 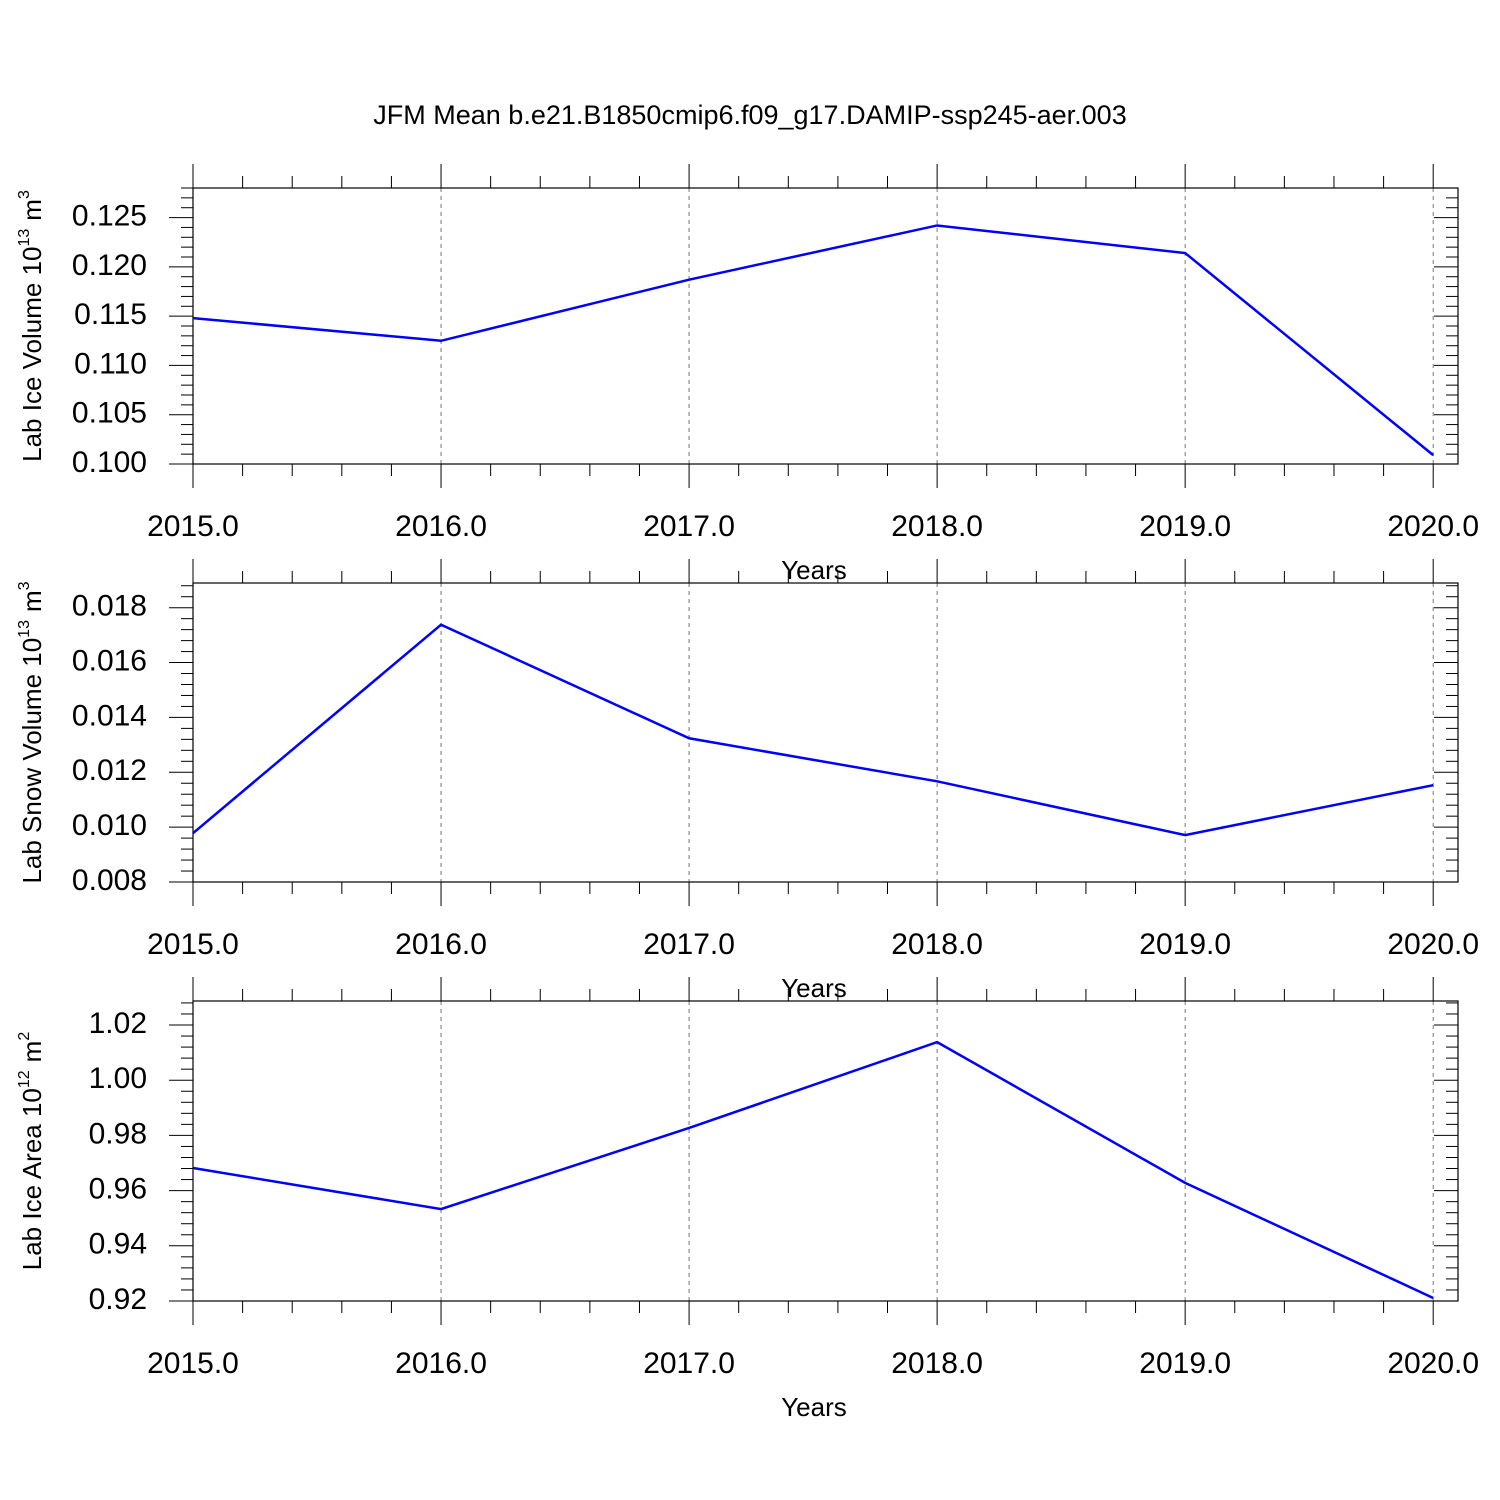 What do you see at coordinates (109, 825) in the screenshot?
I see `y-tick-label: 0.010` at bounding box center [109, 825].